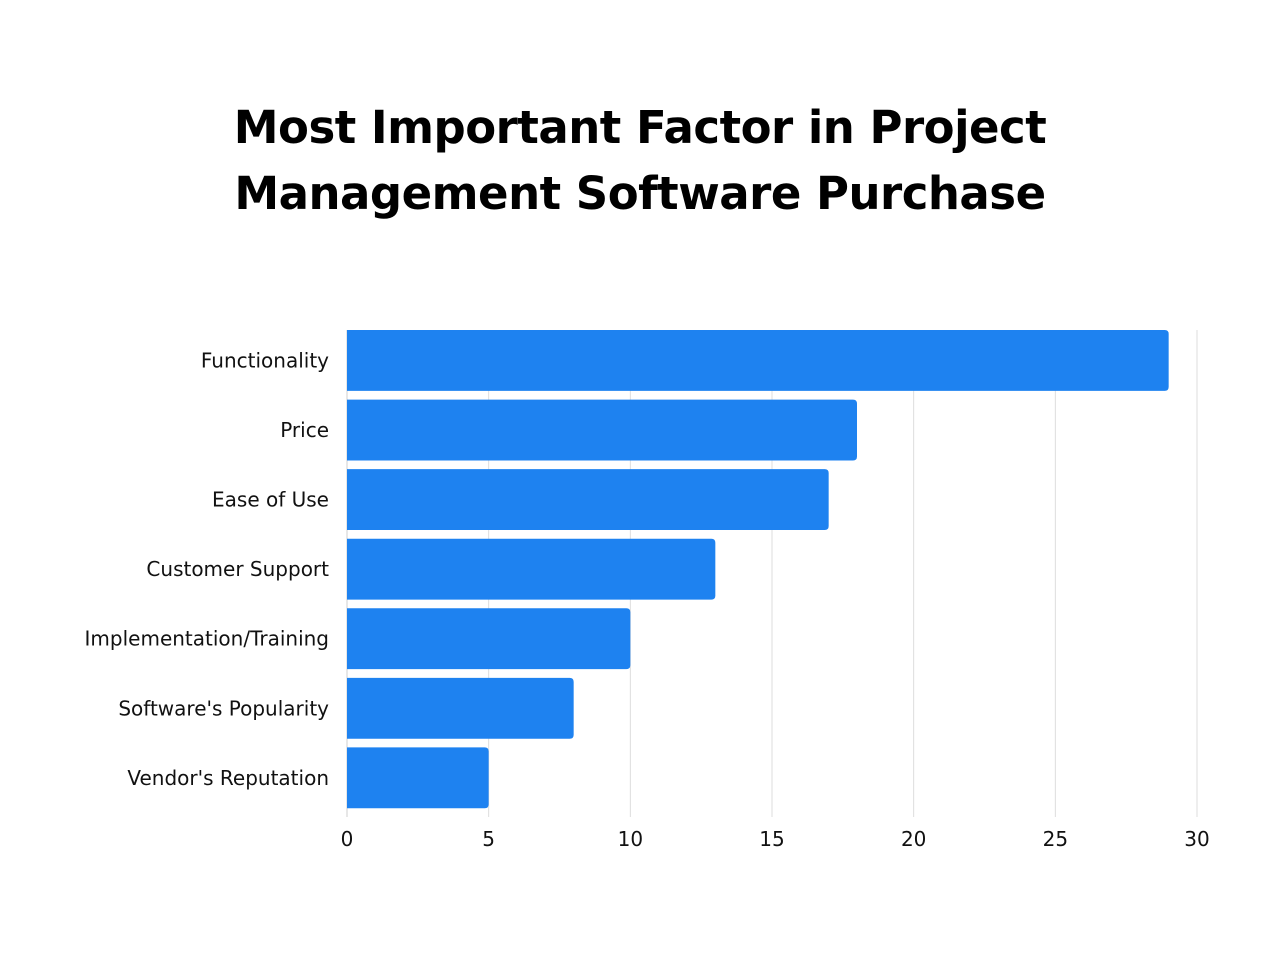  What do you see at coordinates (488, 839) in the screenshot?
I see `x-tick-label: 5` at bounding box center [488, 839].